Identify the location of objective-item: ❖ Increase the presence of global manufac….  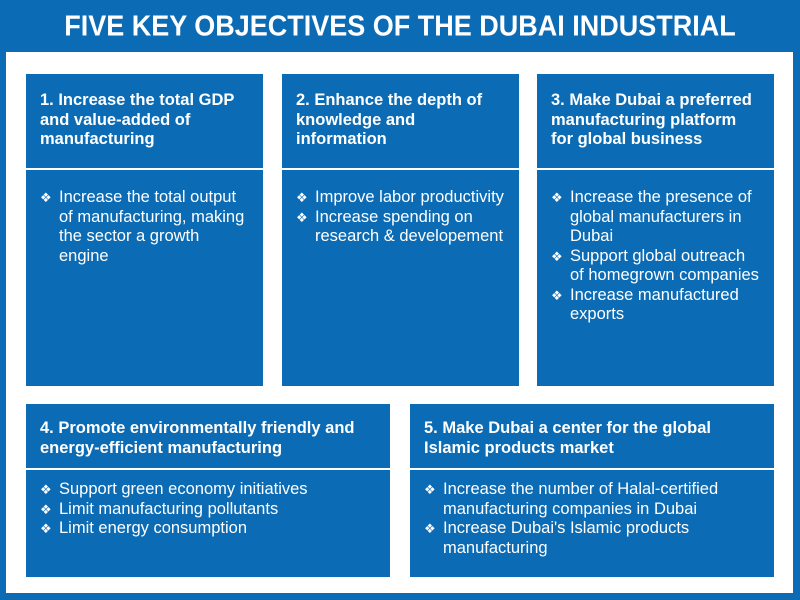
(656, 217).